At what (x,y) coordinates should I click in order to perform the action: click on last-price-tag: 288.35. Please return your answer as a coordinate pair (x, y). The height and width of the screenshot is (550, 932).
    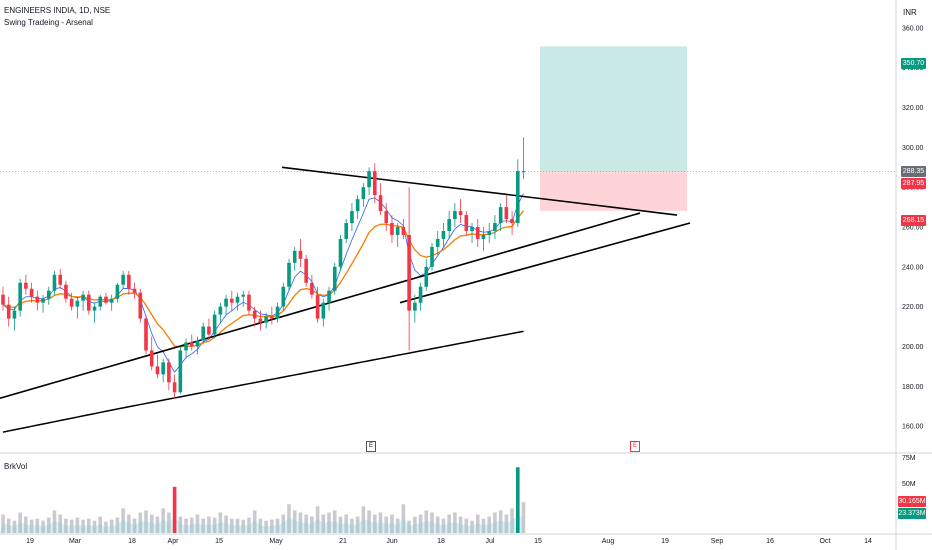
    Looking at the image, I should click on (913, 171).